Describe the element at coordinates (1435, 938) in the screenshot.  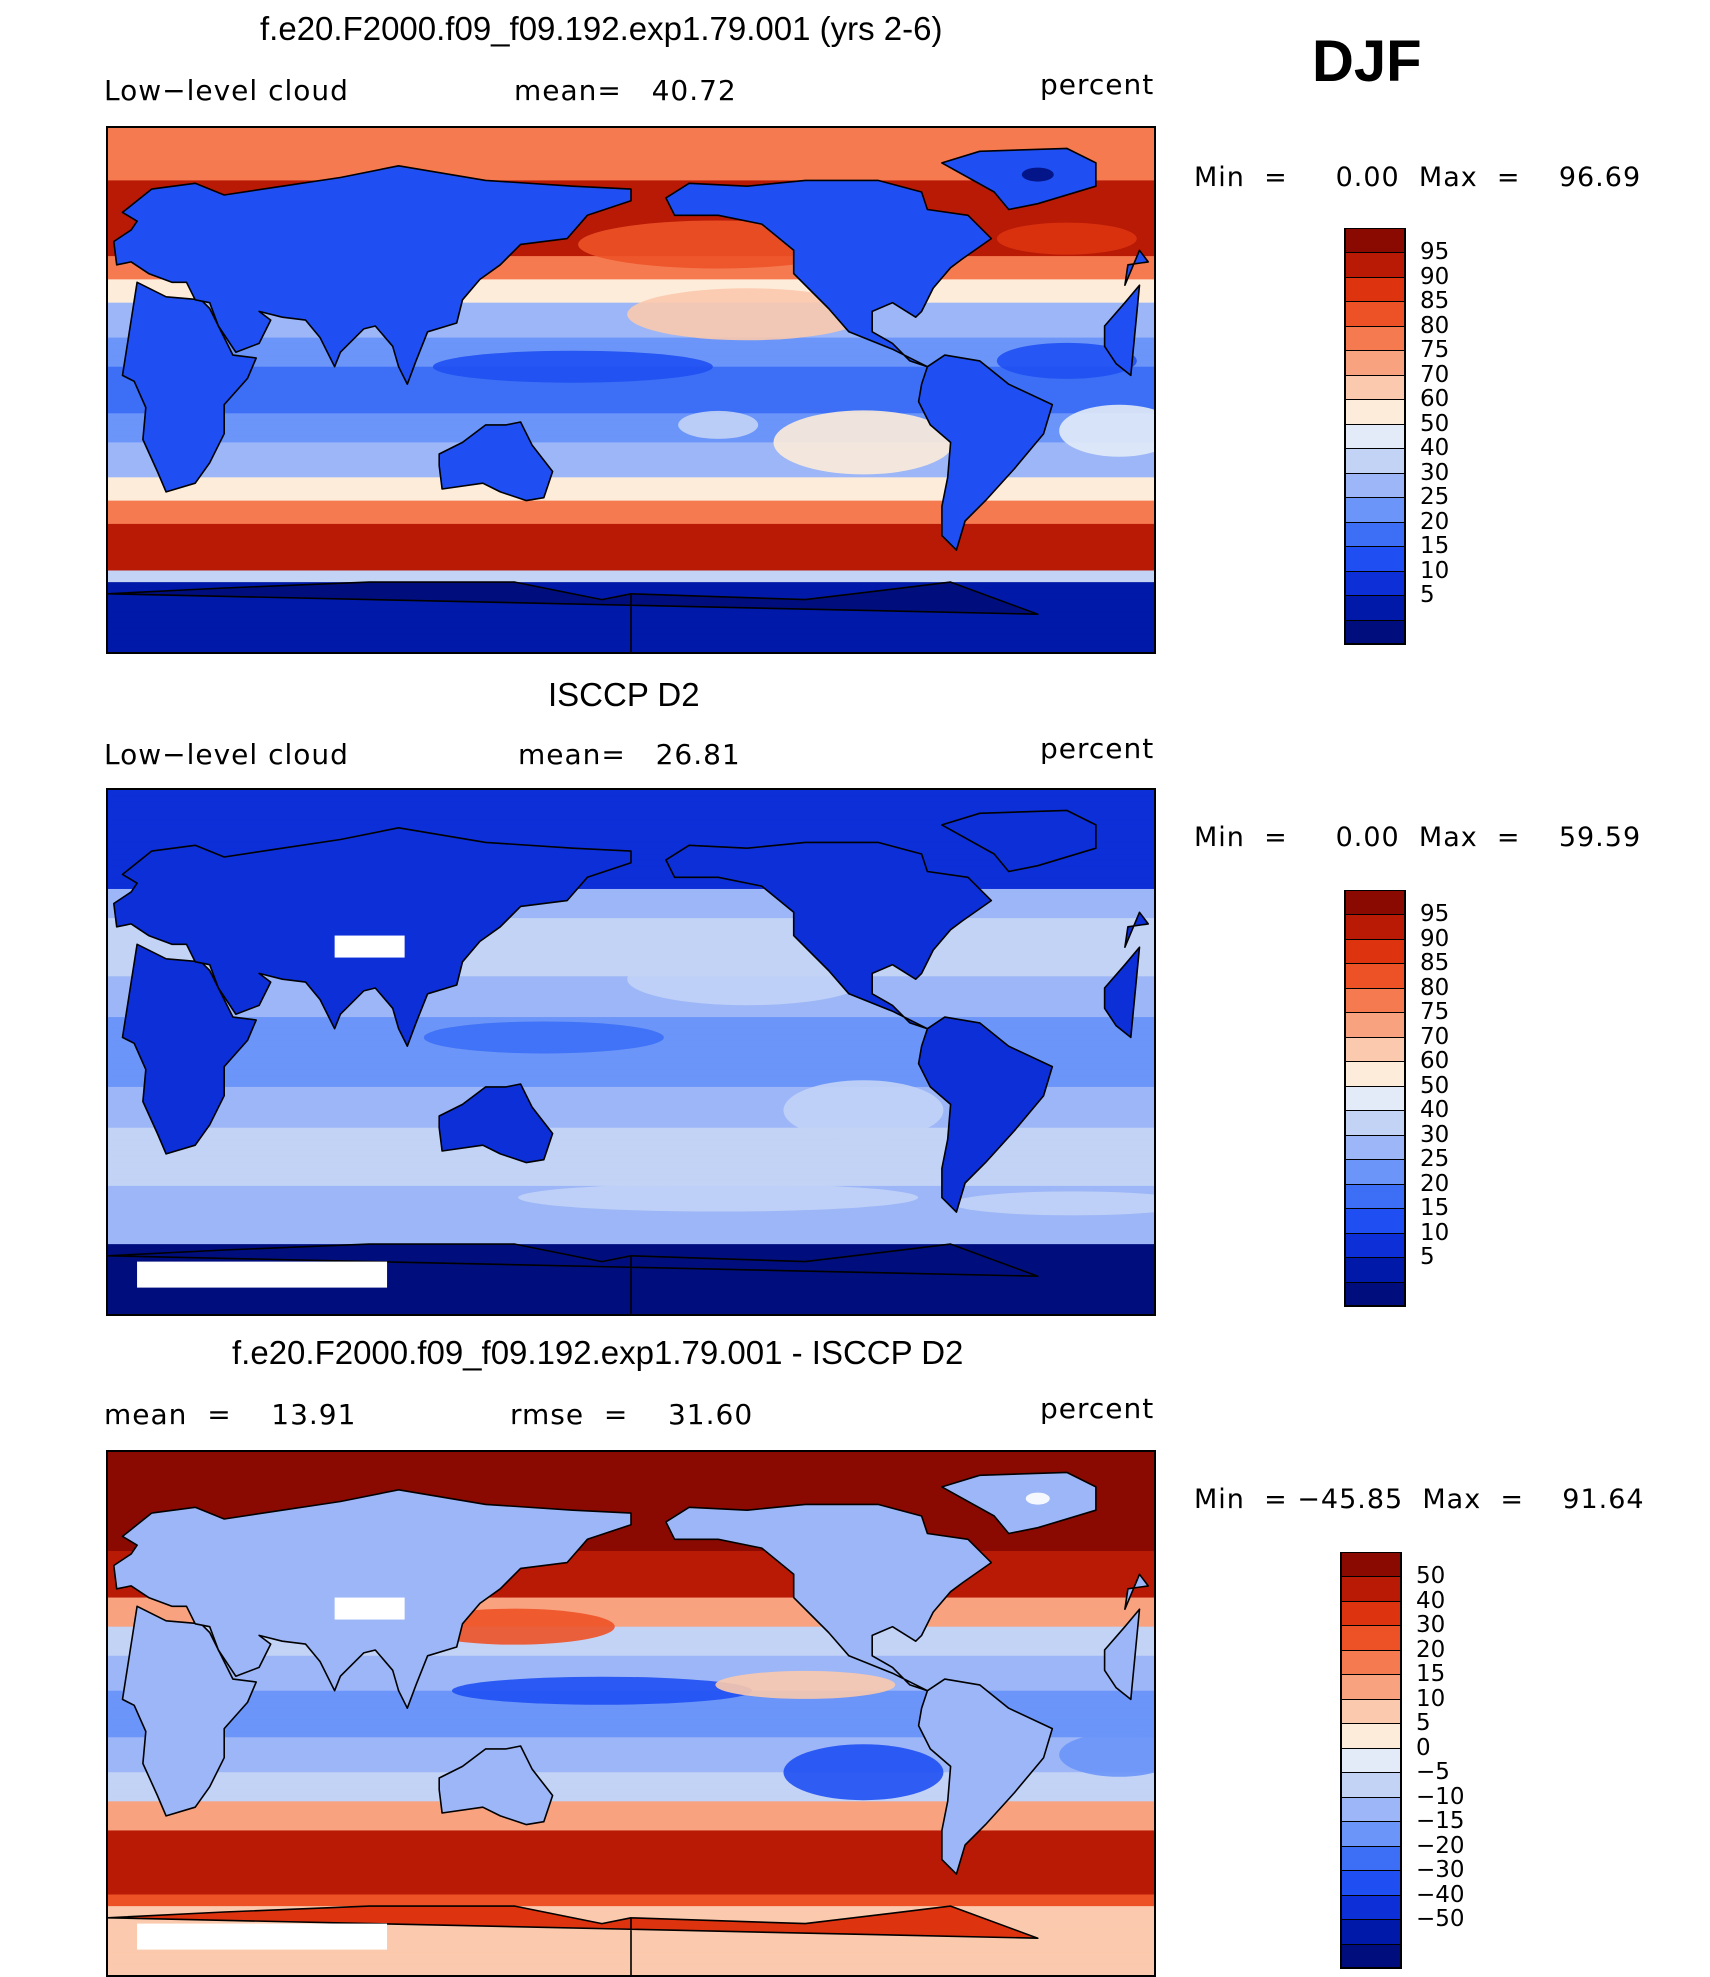
I see `colorbar-tick-label: 90` at that location.